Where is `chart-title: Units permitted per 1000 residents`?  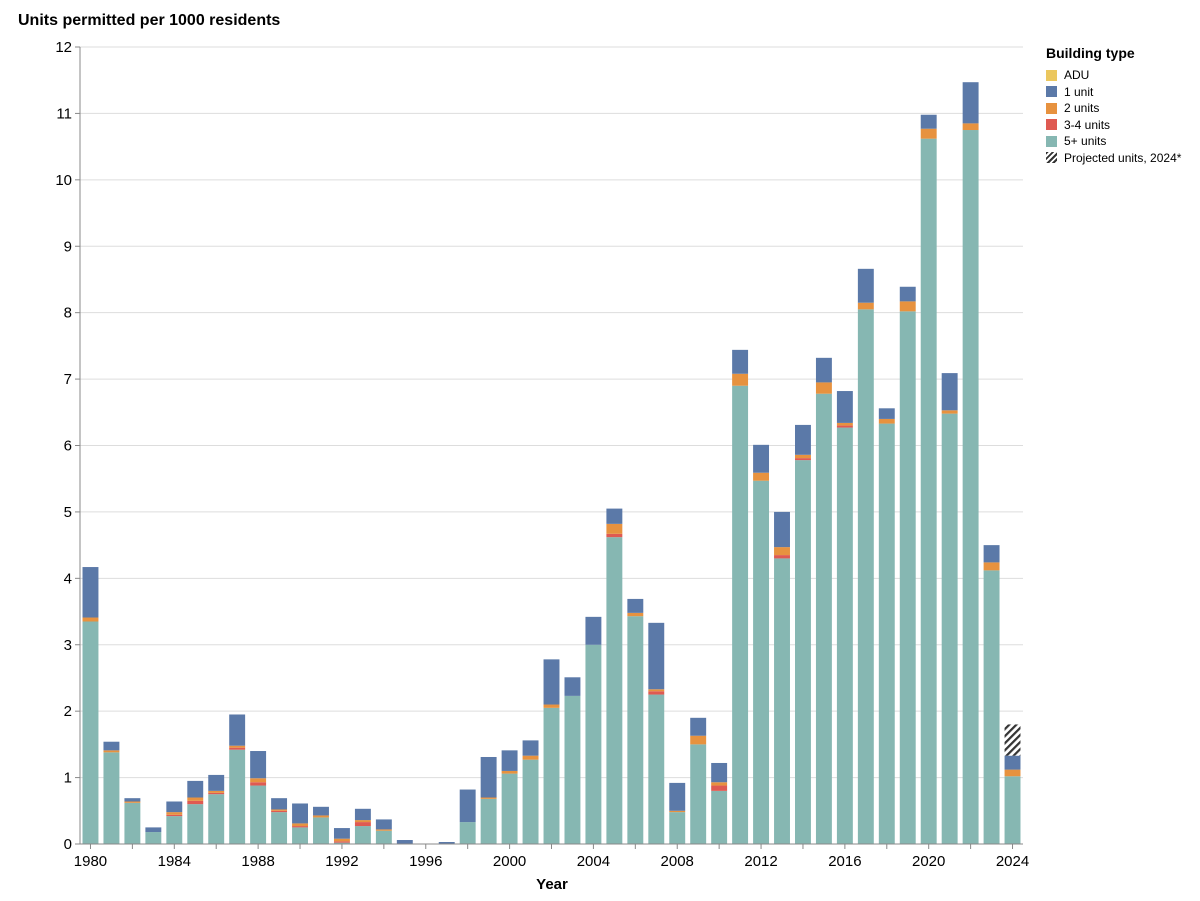
chart-title: Units permitted per 1000 residents is located at coordinates (149, 20).